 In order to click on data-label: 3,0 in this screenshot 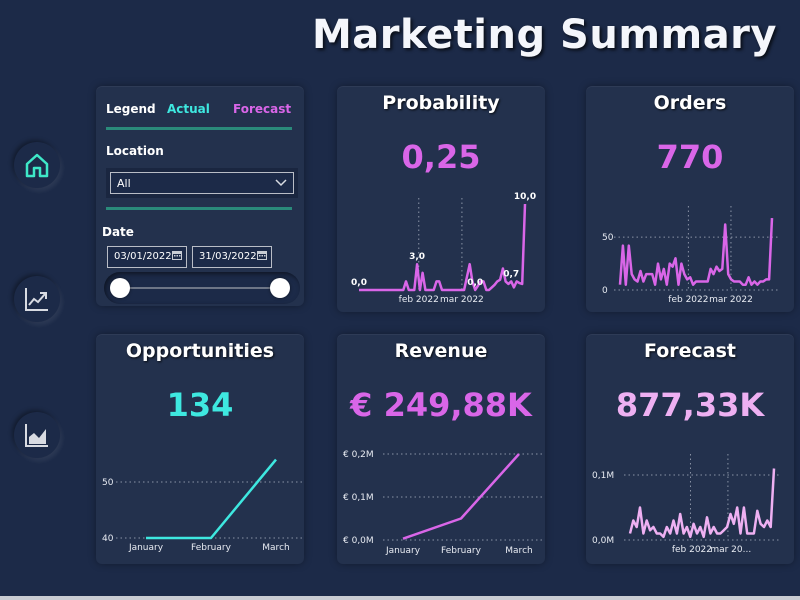, I will do `click(417, 257)`.